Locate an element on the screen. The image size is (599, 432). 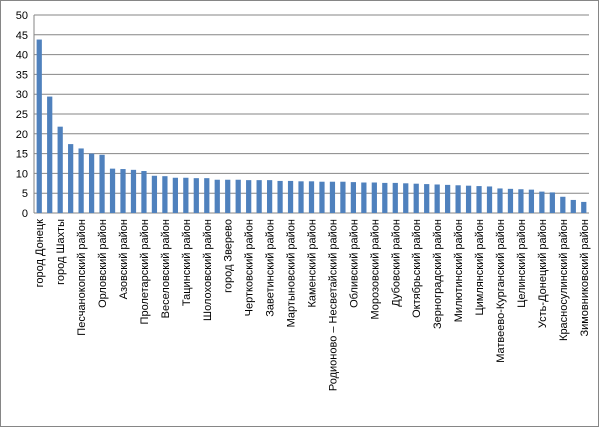
x-tick-label: Обливский район is located at coordinates (354, 263).